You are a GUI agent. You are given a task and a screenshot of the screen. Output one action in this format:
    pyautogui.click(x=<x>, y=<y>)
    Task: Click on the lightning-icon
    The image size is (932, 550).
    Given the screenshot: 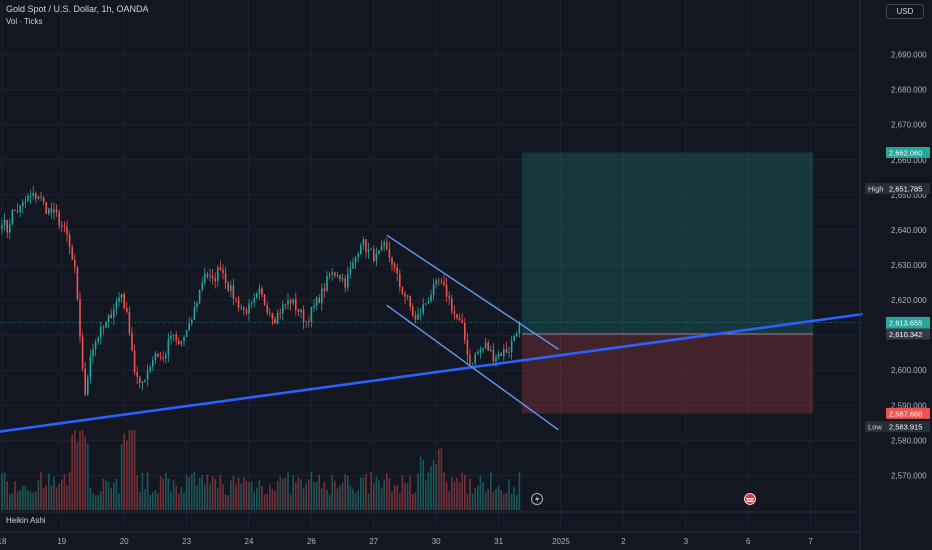 What is the action you would take?
    pyautogui.click(x=537, y=499)
    